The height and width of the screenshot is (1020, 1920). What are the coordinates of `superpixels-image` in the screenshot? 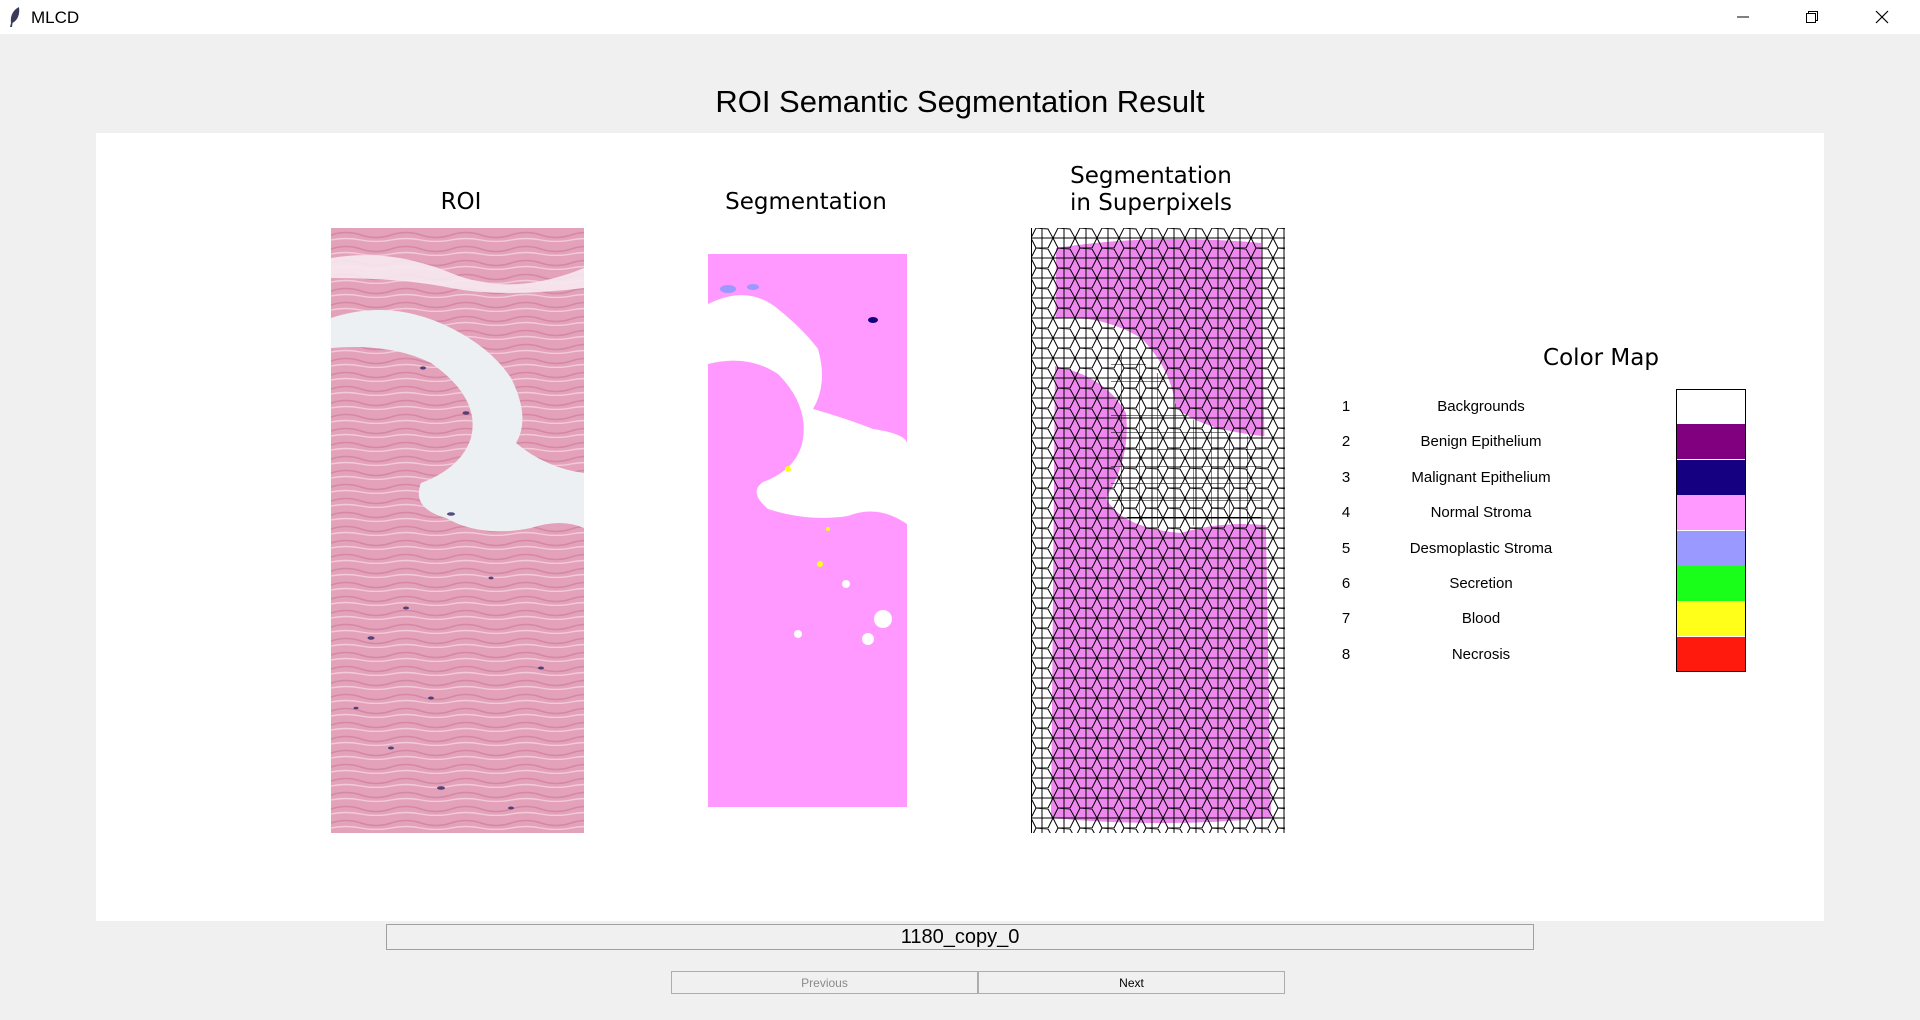 It's located at (1158, 530).